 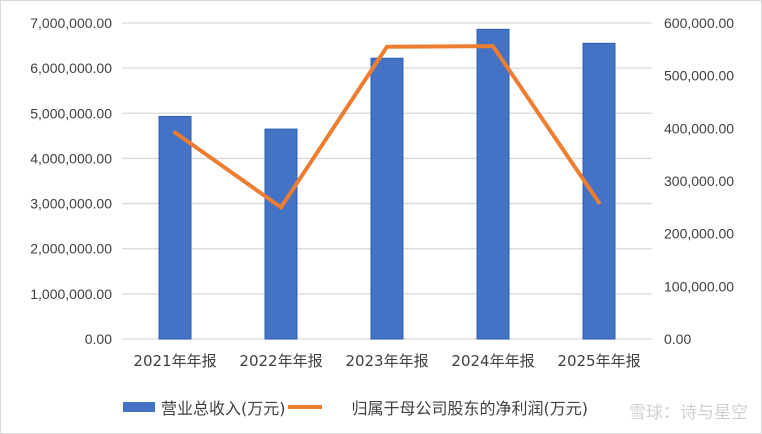 I want to click on left-tick-label: 0.00, so click(x=98, y=339).